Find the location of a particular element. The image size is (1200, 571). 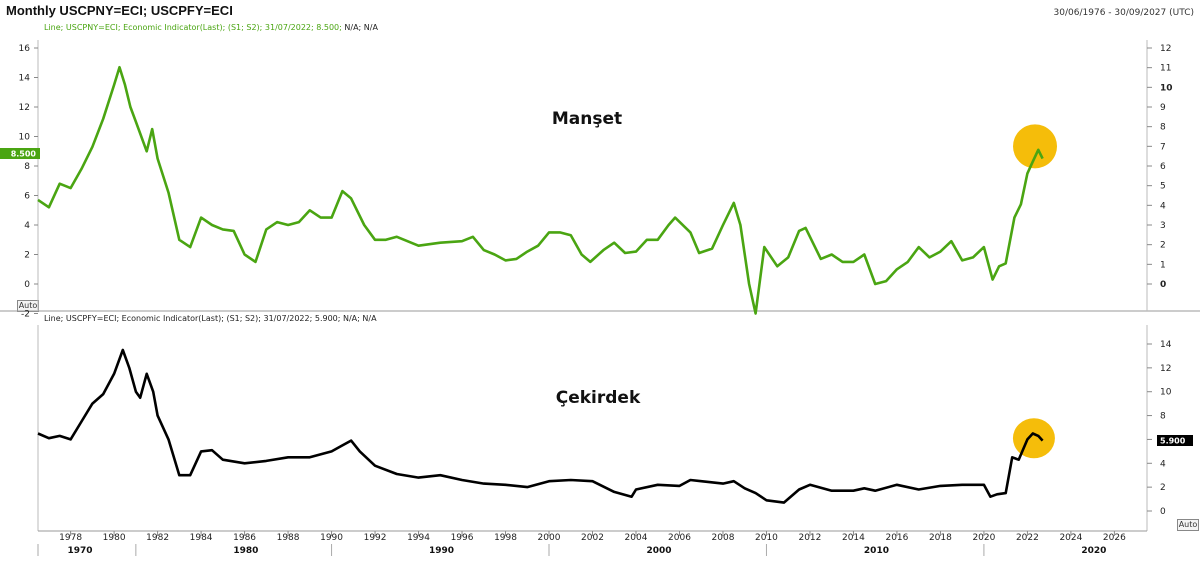

x-tick-label: 1998 is located at coordinates (505, 538).